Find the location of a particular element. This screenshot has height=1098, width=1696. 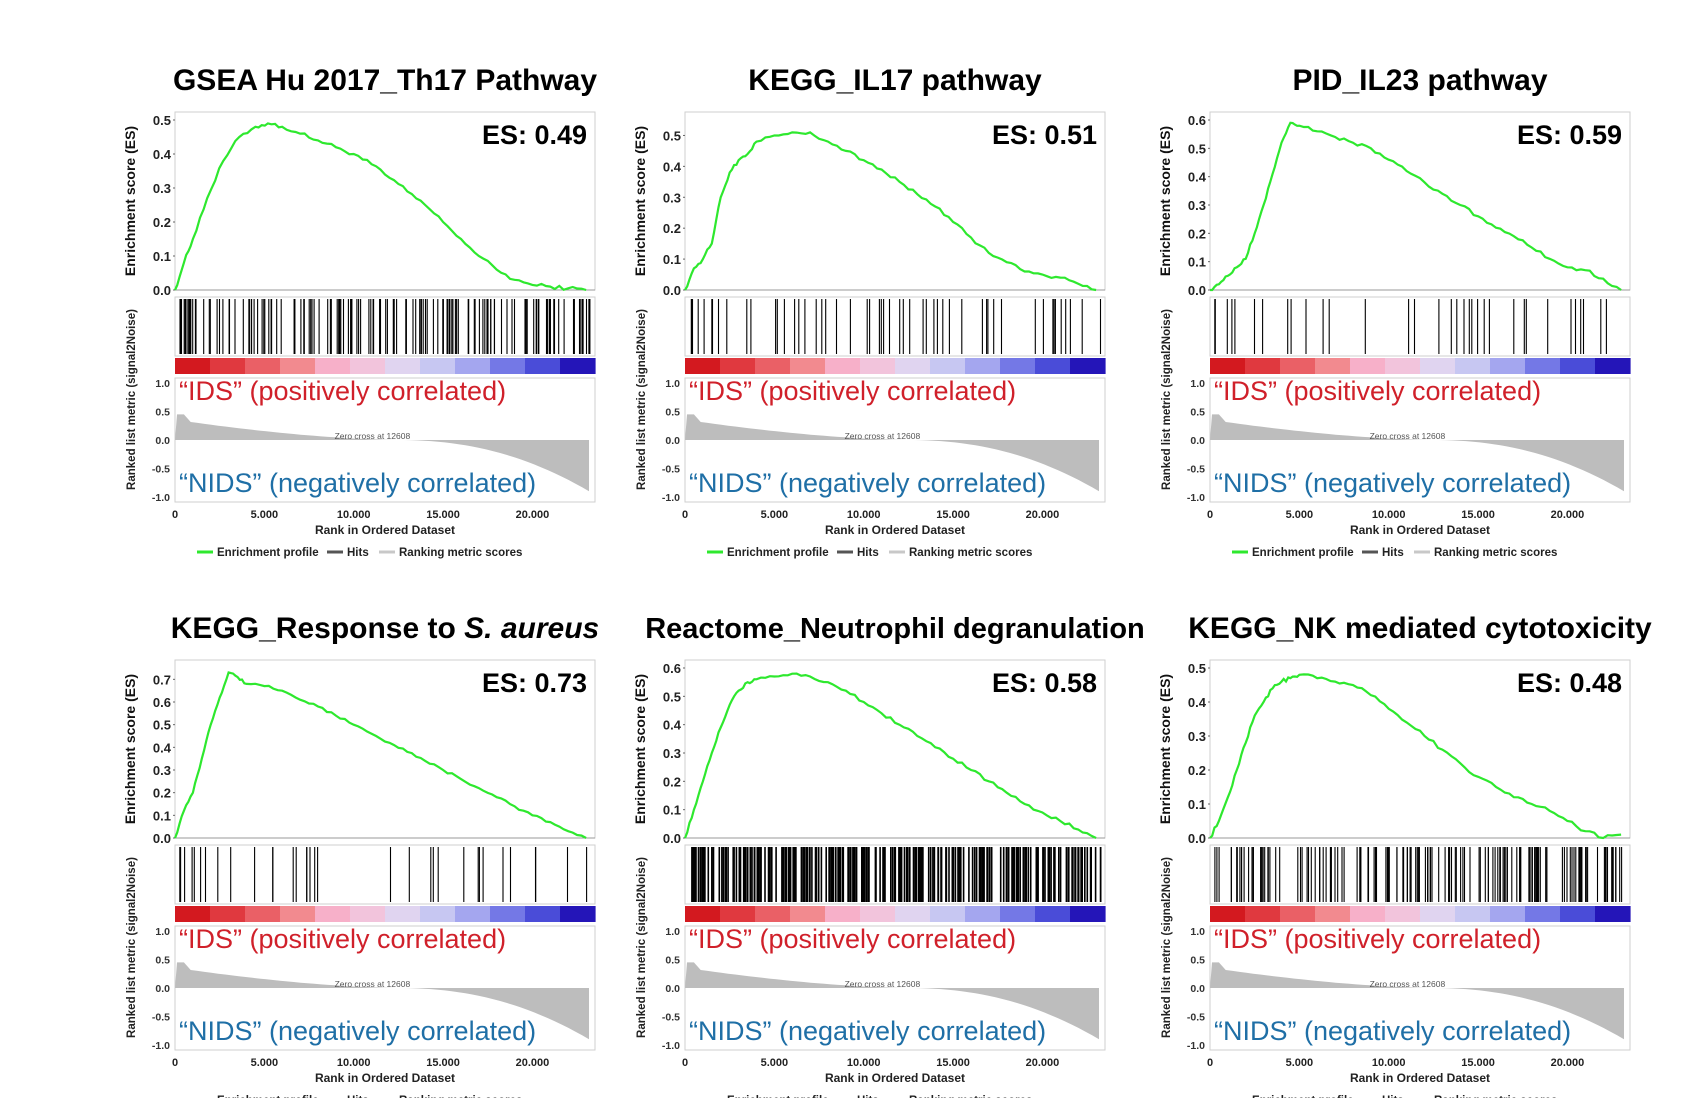

x-tick-label: 20.000 is located at coordinates (1568, 515).